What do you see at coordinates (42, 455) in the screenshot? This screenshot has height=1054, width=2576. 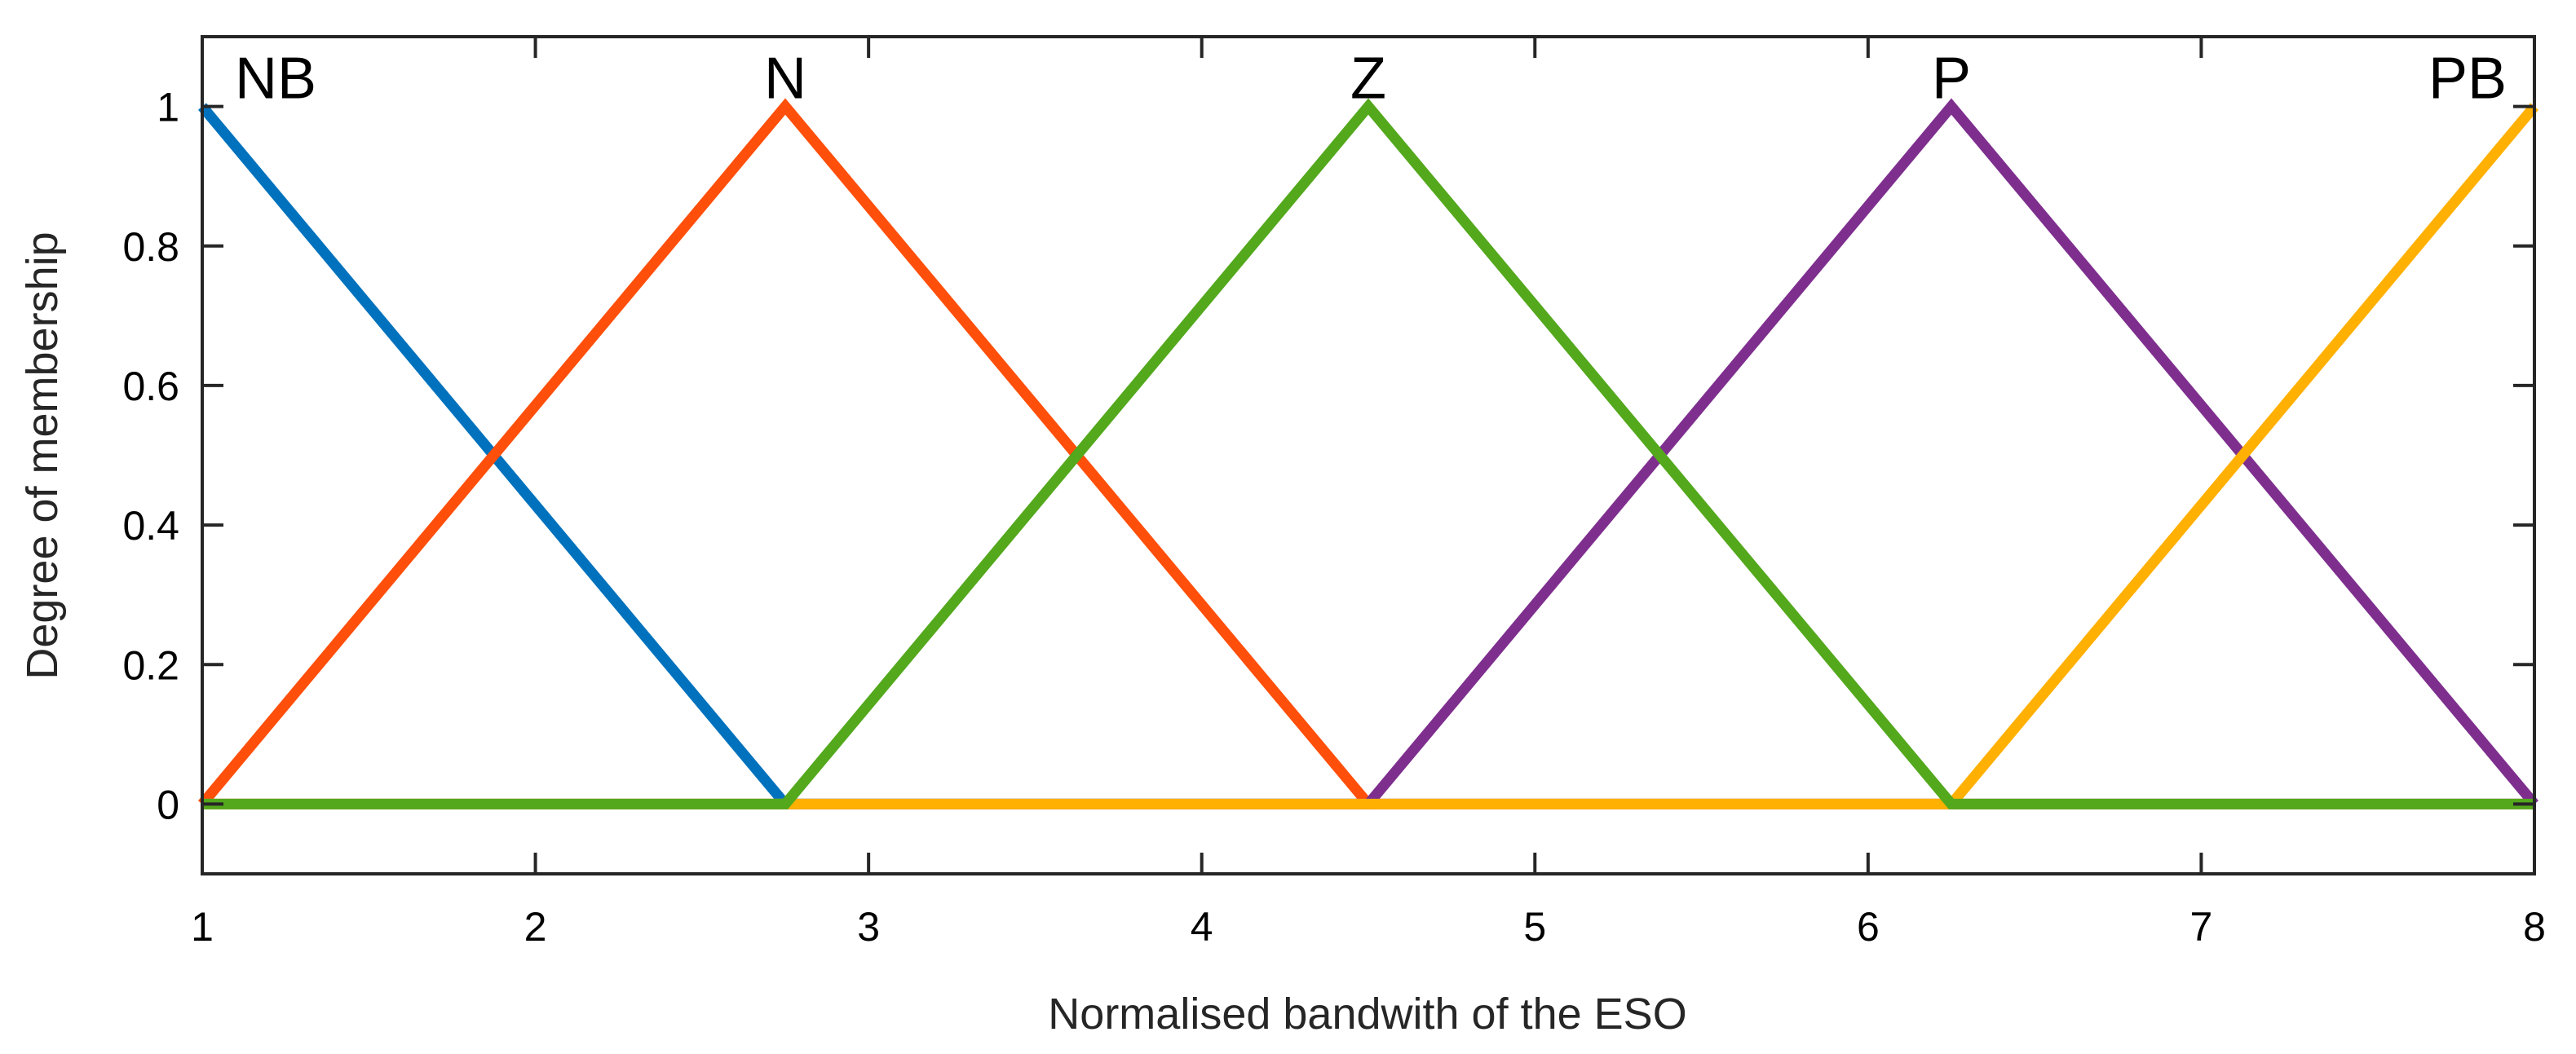 I see `y-axis-title: Degree of membership` at bounding box center [42, 455].